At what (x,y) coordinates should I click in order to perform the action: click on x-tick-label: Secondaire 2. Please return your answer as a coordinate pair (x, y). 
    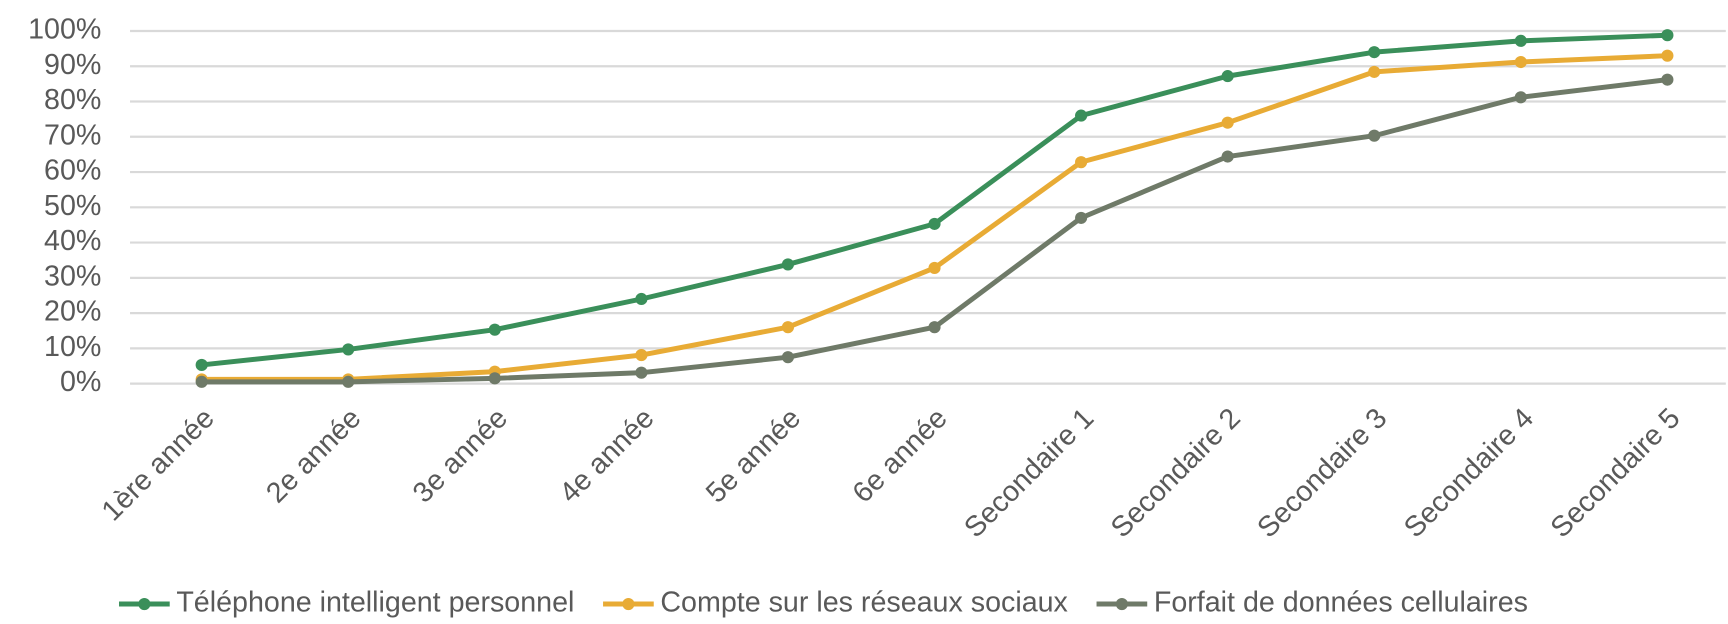
    Looking at the image, I should click on (1176, 473).